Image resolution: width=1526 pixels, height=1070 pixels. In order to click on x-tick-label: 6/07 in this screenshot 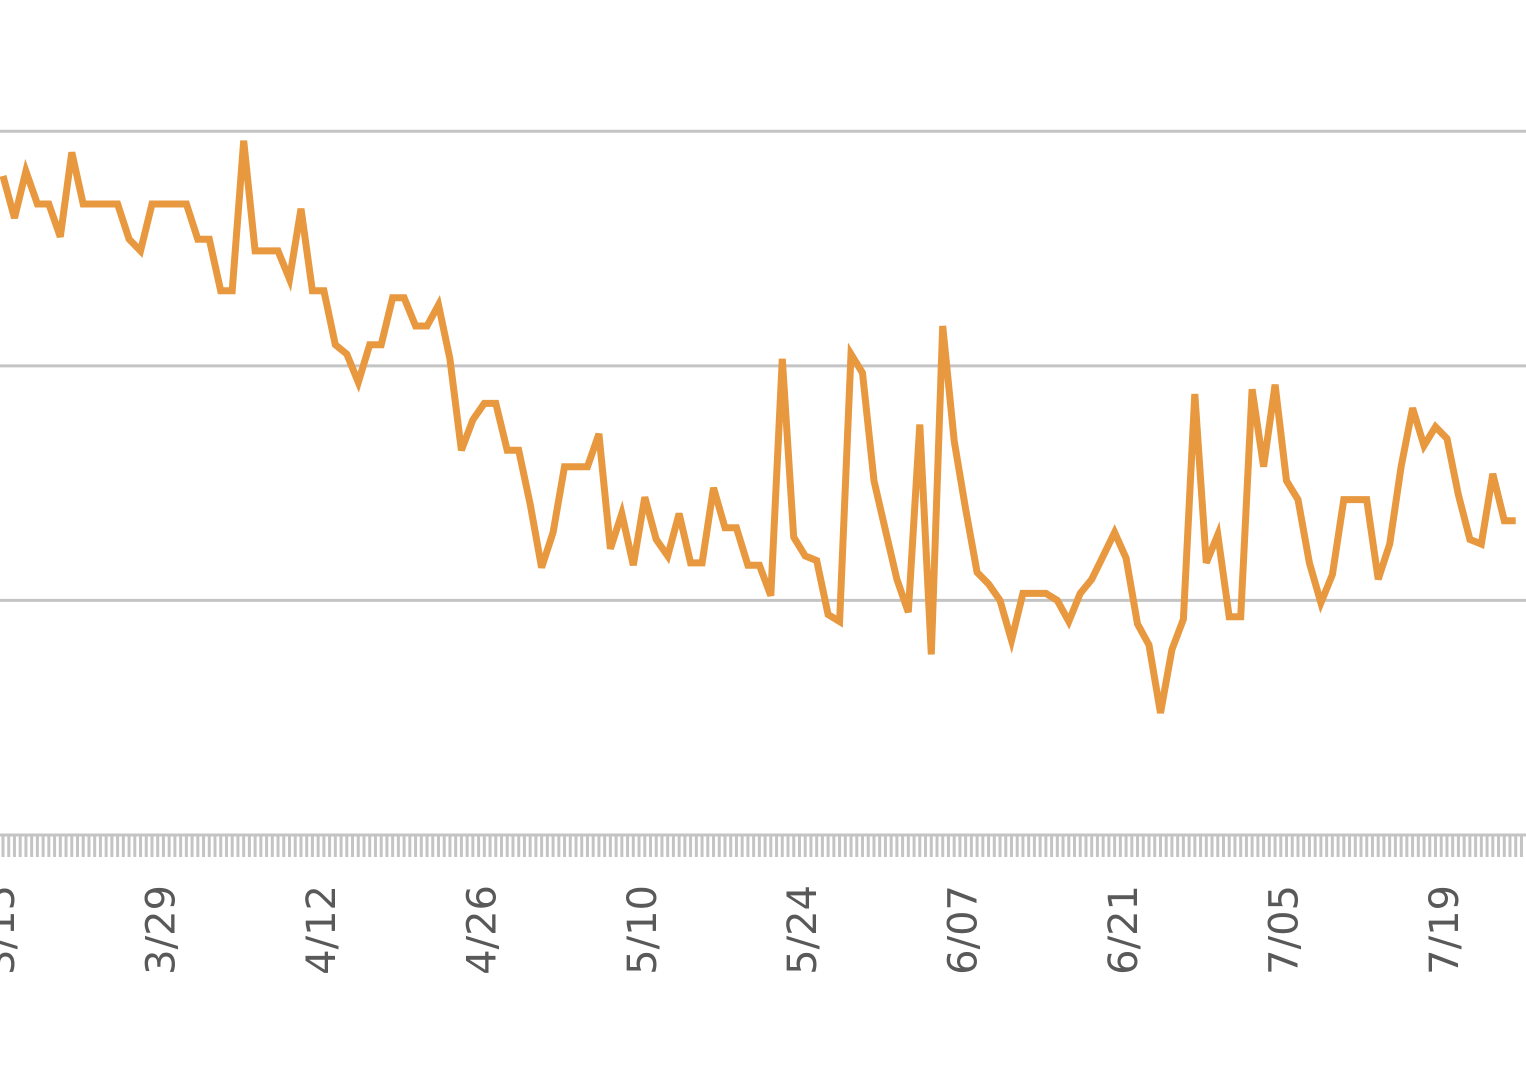, I will do `click(964, 930)`.